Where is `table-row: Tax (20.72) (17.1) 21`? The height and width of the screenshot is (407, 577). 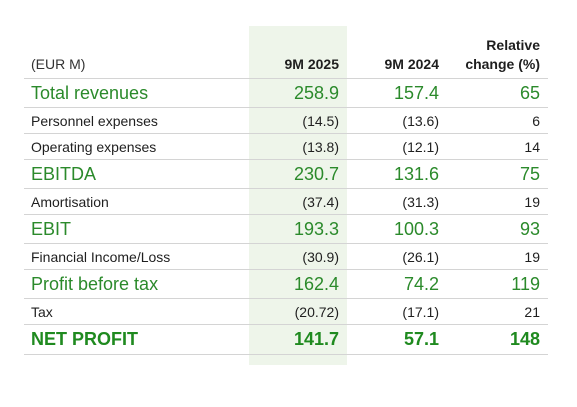
table-row: Tax (20.72) (17.1) 21 is located at coordinates (286, 311).